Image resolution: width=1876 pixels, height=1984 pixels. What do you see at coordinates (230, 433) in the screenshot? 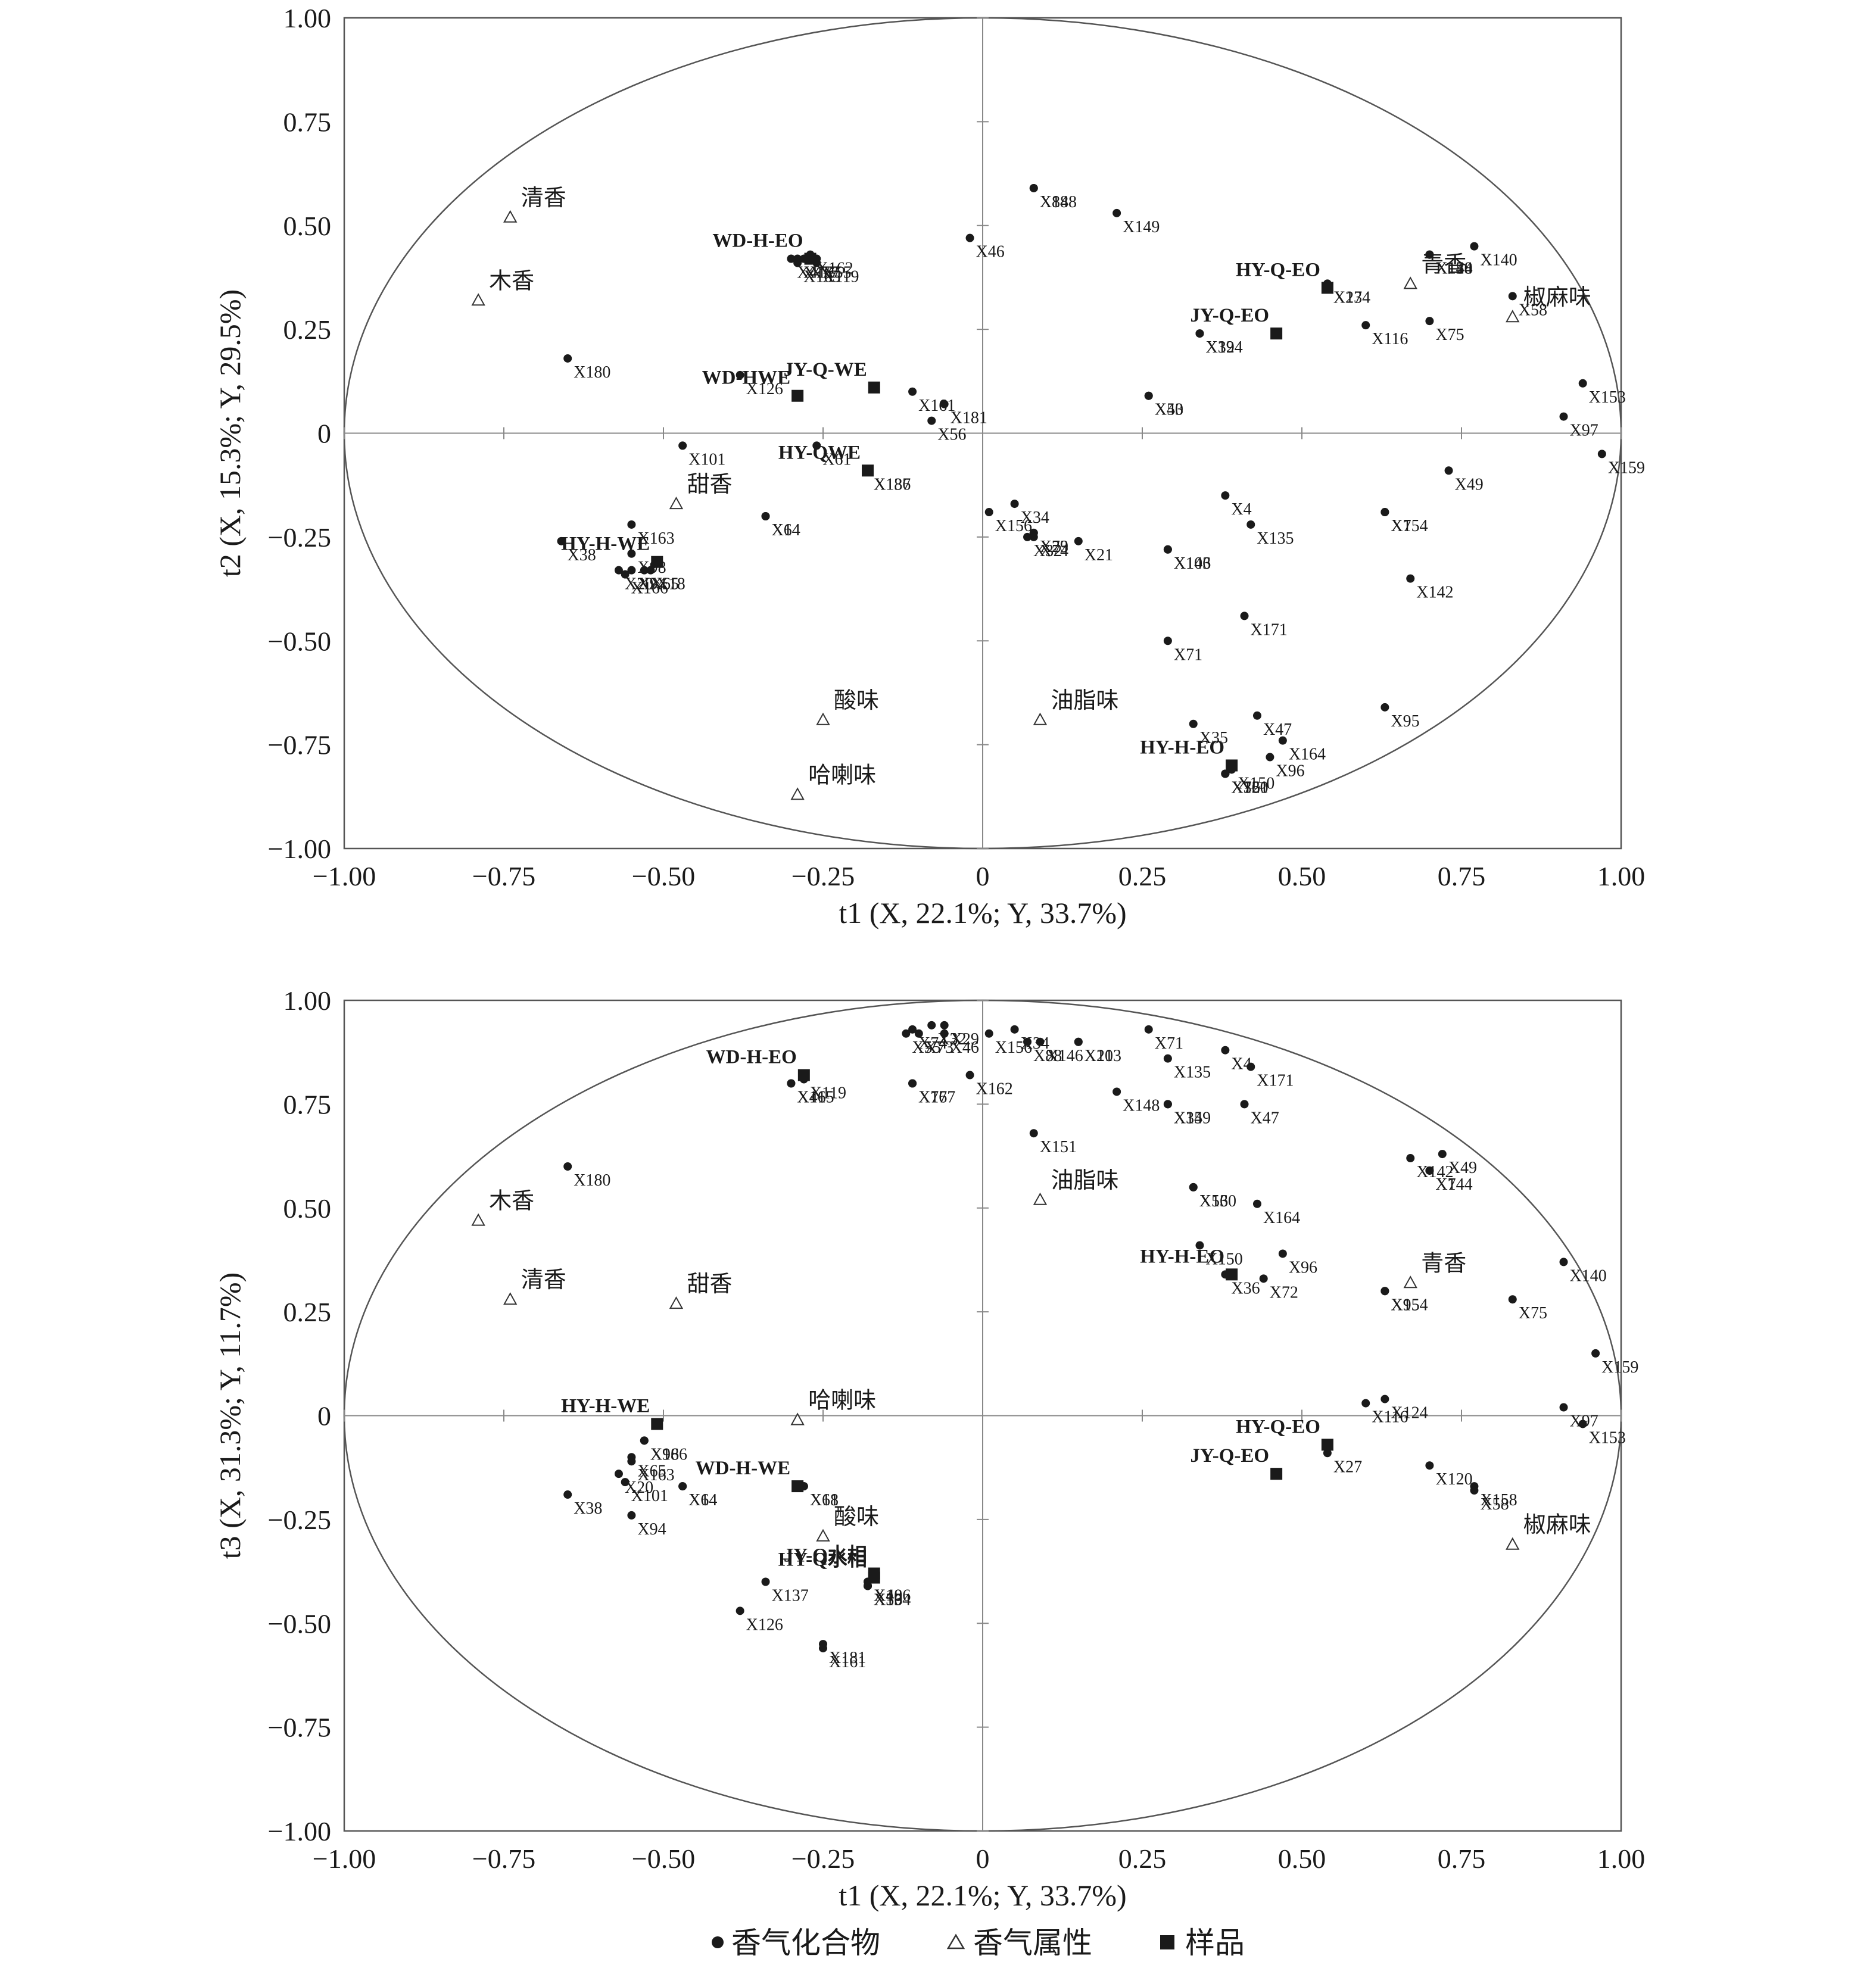
I see `y-axis-title: t2 (X, 15.3%; Y, 29.5%)` at bounding box center [230, 433].